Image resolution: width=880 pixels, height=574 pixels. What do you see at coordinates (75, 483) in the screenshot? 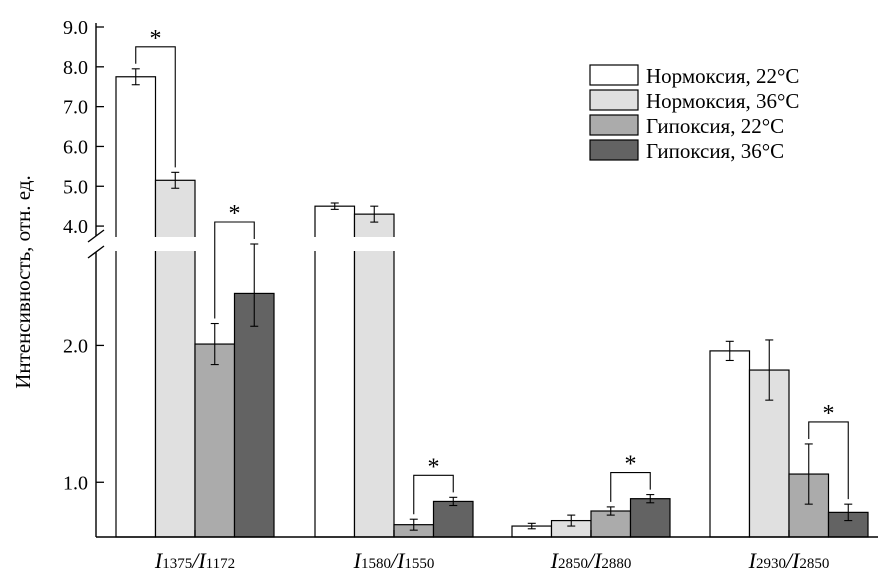
I see `y-tick-label-0: 1.0` at bounding box center [75, 483].